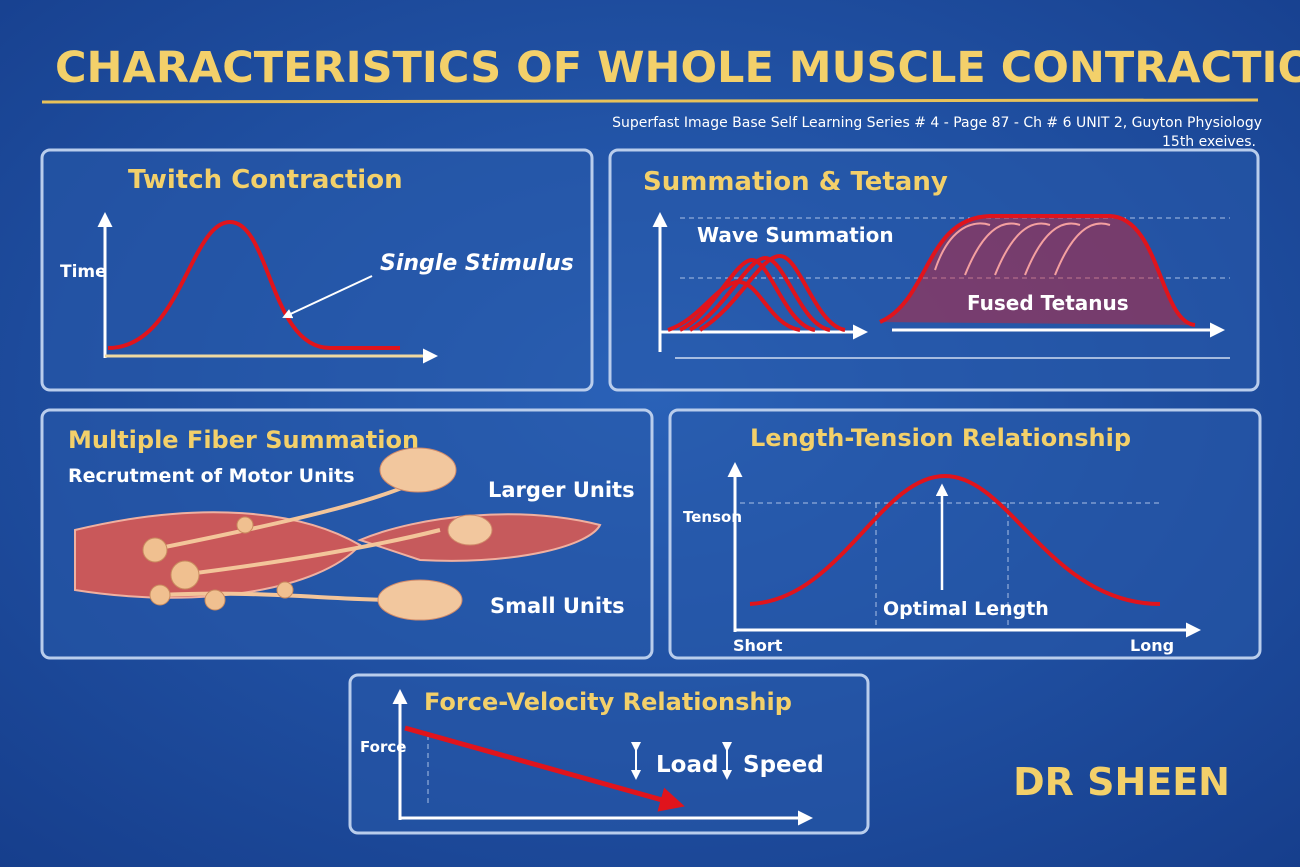 The height and width of the screenshot is (867, 1300). I want to click on muscle-illustration, so click(338, 534).